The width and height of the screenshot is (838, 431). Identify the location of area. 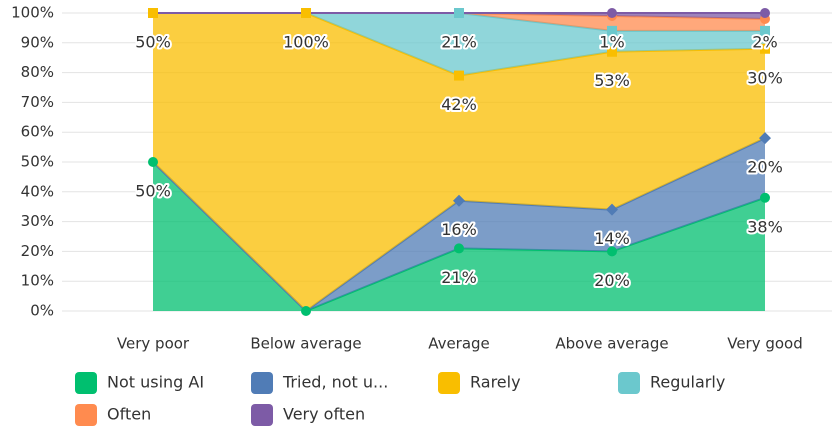
(459, 44).